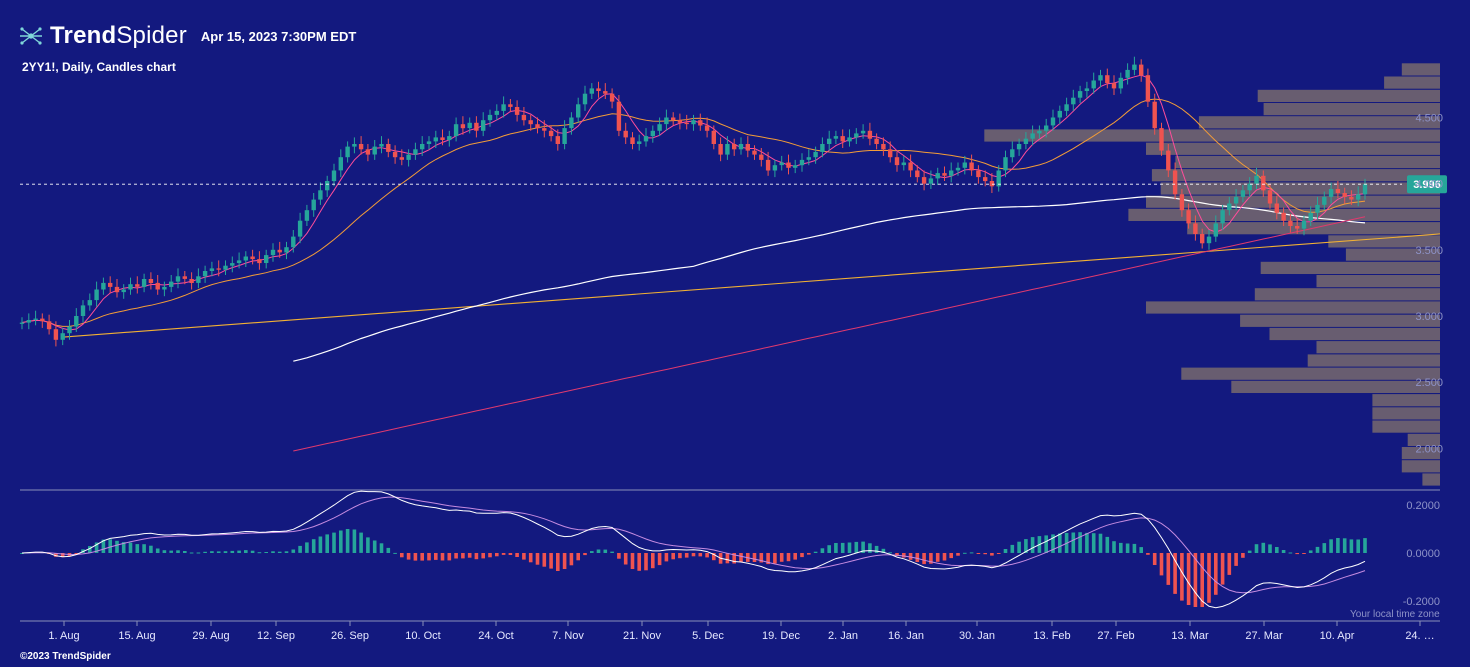 Image resolution: width=1470 pixels, height=667 pixels. What do you see at coordinates (751, 285) in the screenshot?
I see `support-trendline` at bounding box center [751, 285].